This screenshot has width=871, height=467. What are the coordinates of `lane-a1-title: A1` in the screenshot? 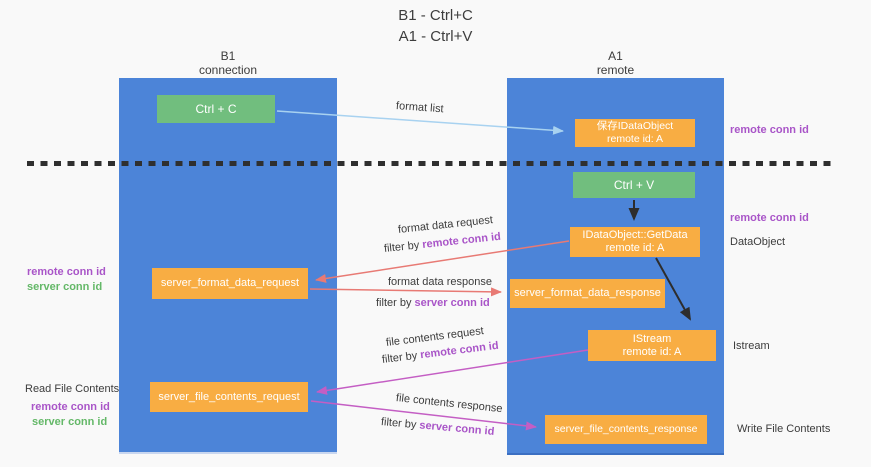 It's located at (615, 56).